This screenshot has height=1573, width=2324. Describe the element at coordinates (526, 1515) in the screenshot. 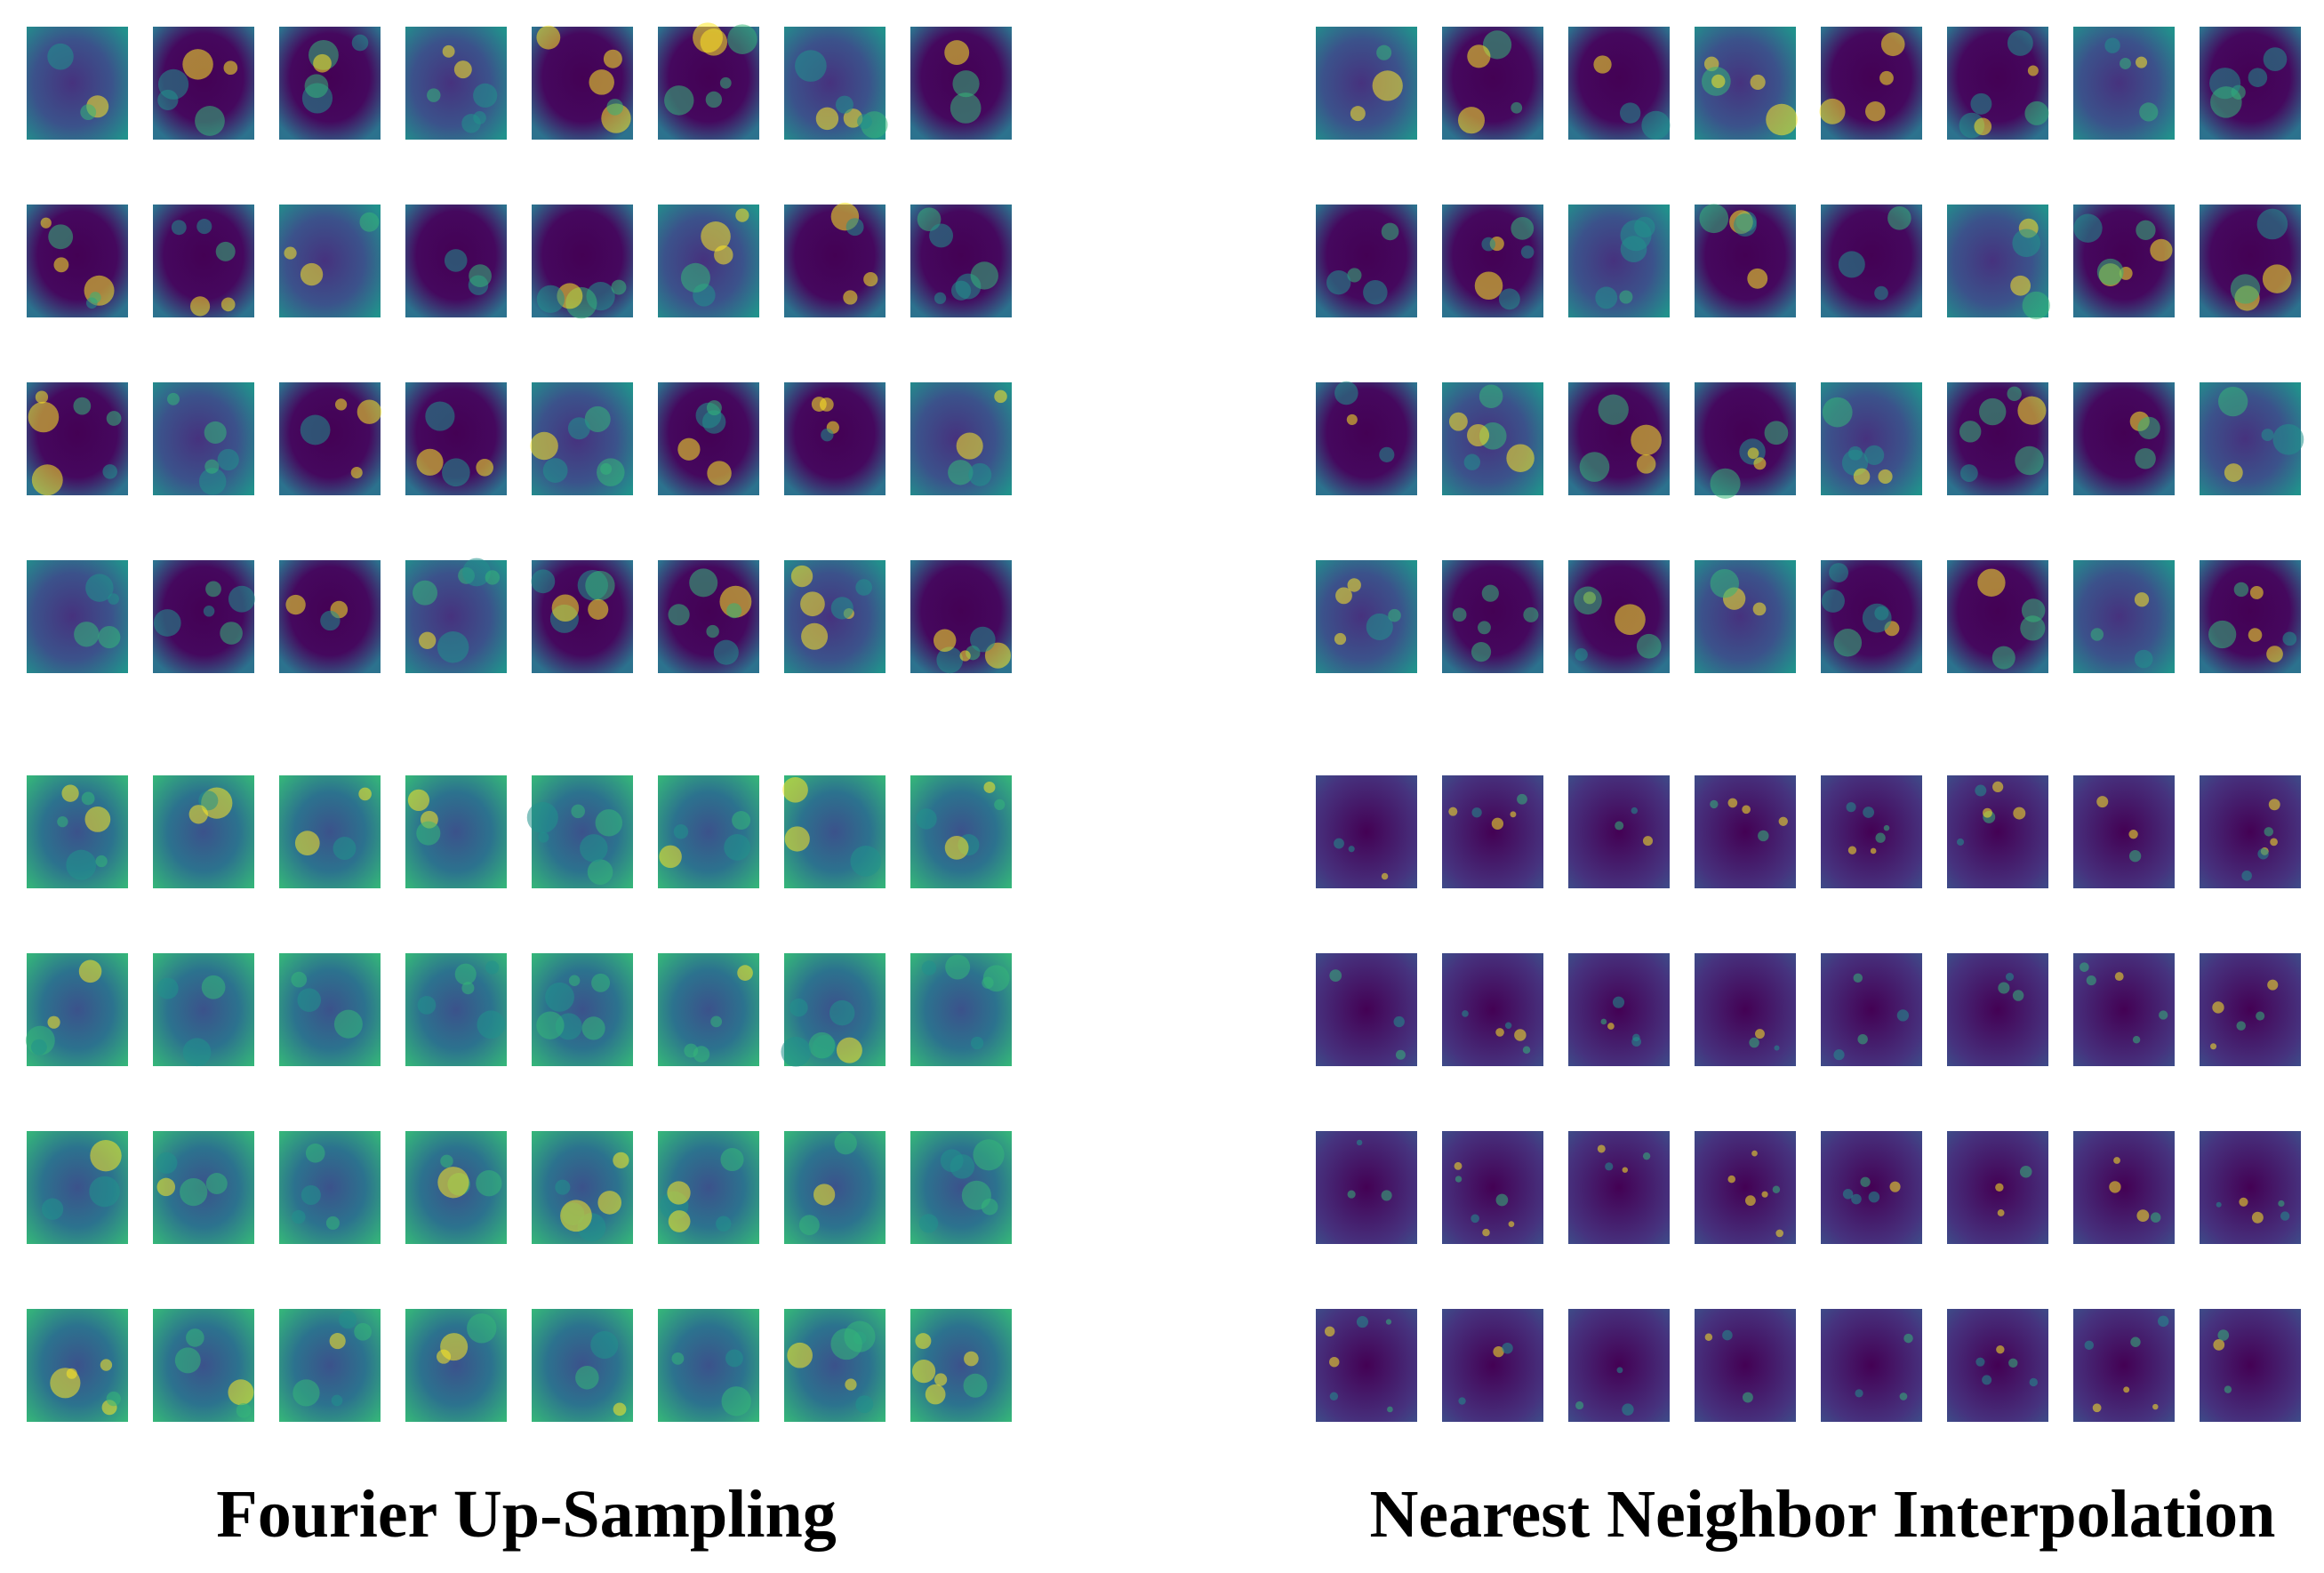

I see `panel-title: Fourier Up-Sampling` at that location.